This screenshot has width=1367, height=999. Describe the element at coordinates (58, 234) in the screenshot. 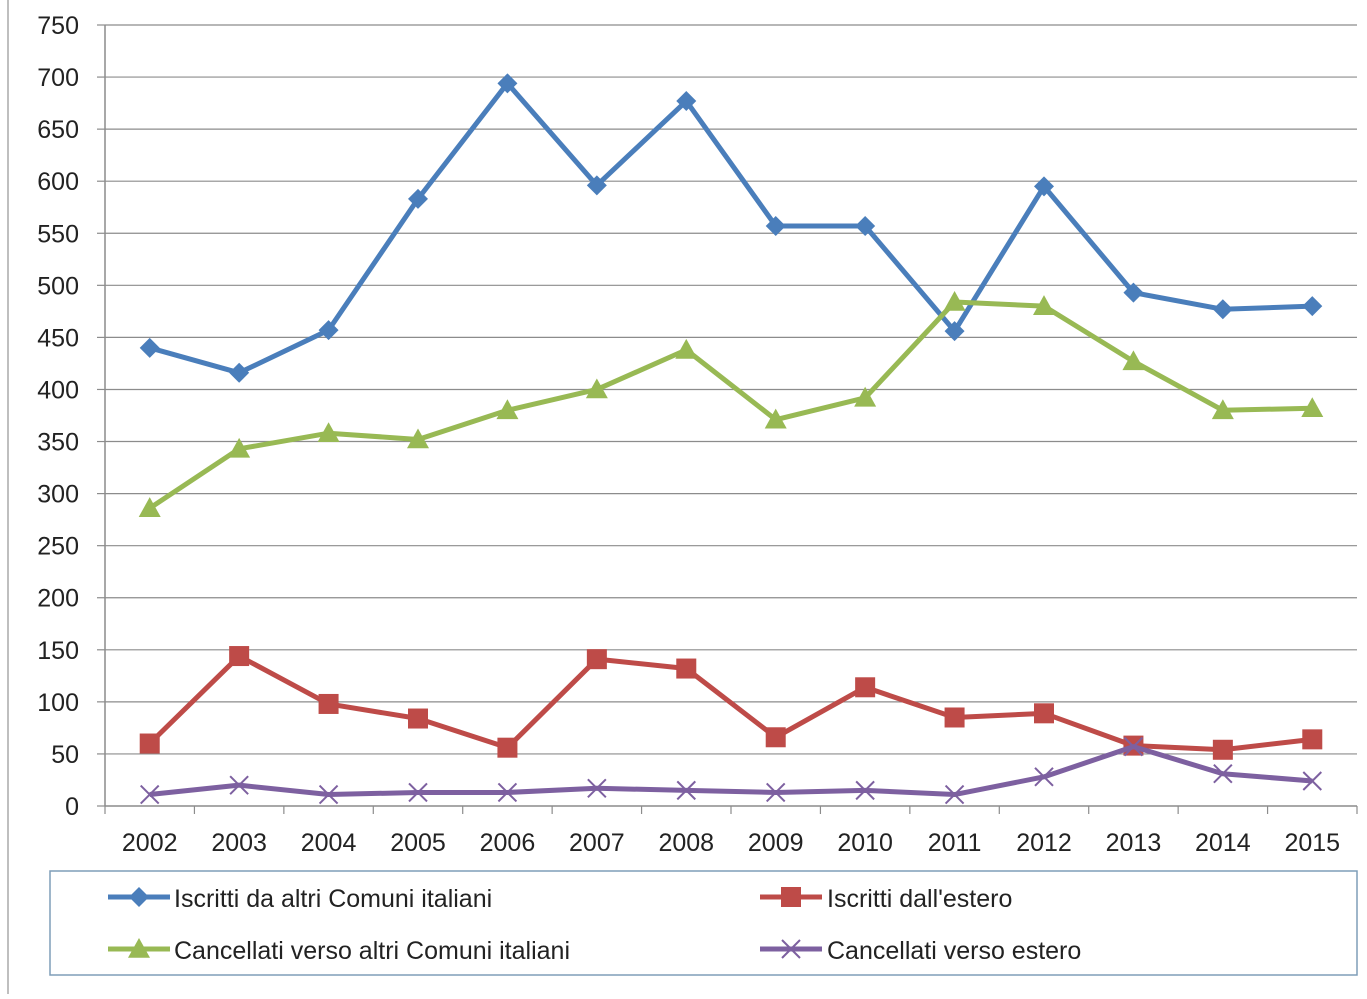

I see `y-tick-label: 550` at that location.